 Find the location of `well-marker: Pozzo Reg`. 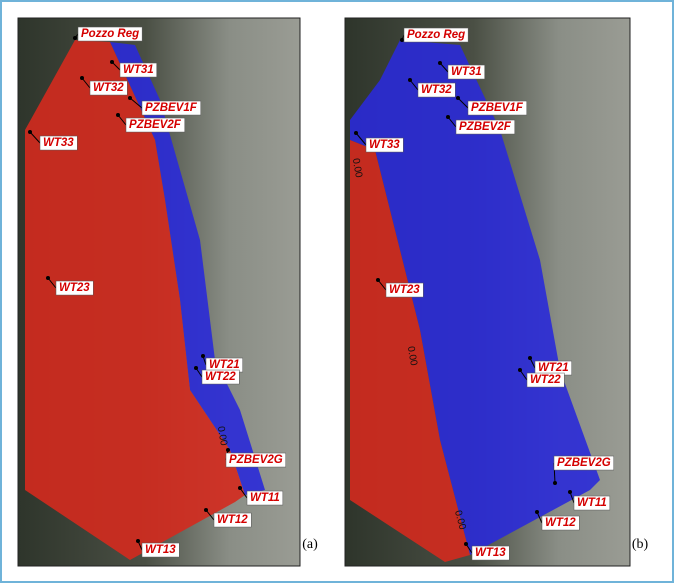

well-marker: Pozzo Reg is located at coordinates (434, 35).